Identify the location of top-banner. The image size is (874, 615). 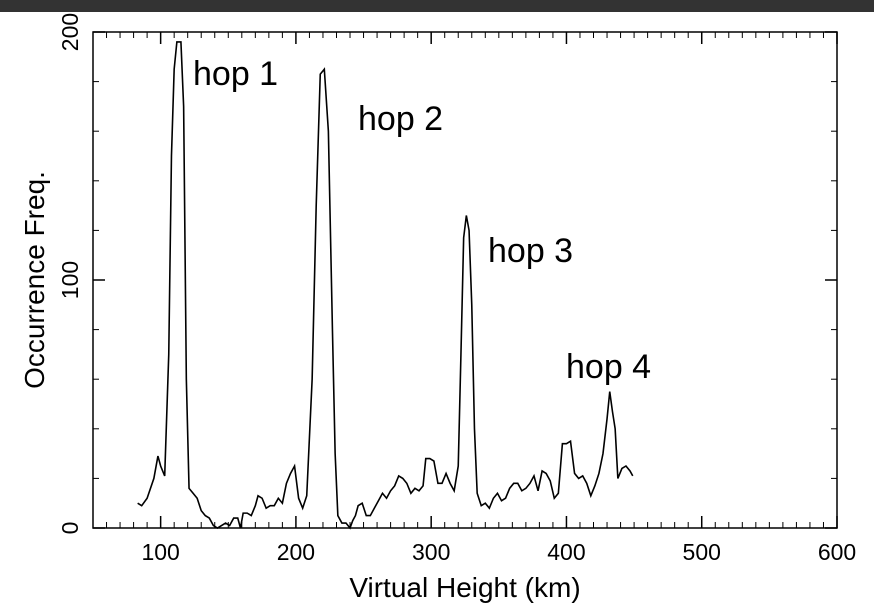
(437, 6).